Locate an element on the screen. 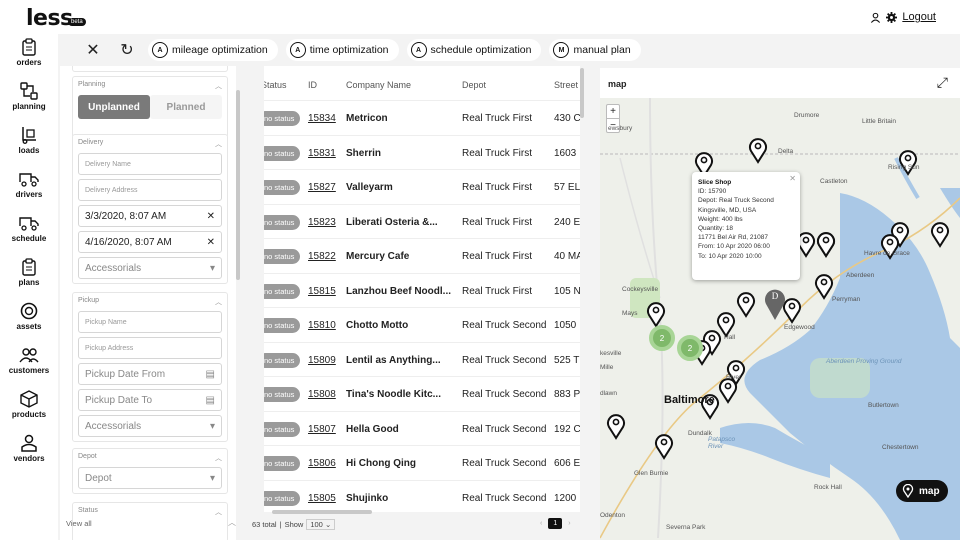 The height and width of the screenshot is (540, 960). order-id-link: 15831 is located at coordinates (322, 153).